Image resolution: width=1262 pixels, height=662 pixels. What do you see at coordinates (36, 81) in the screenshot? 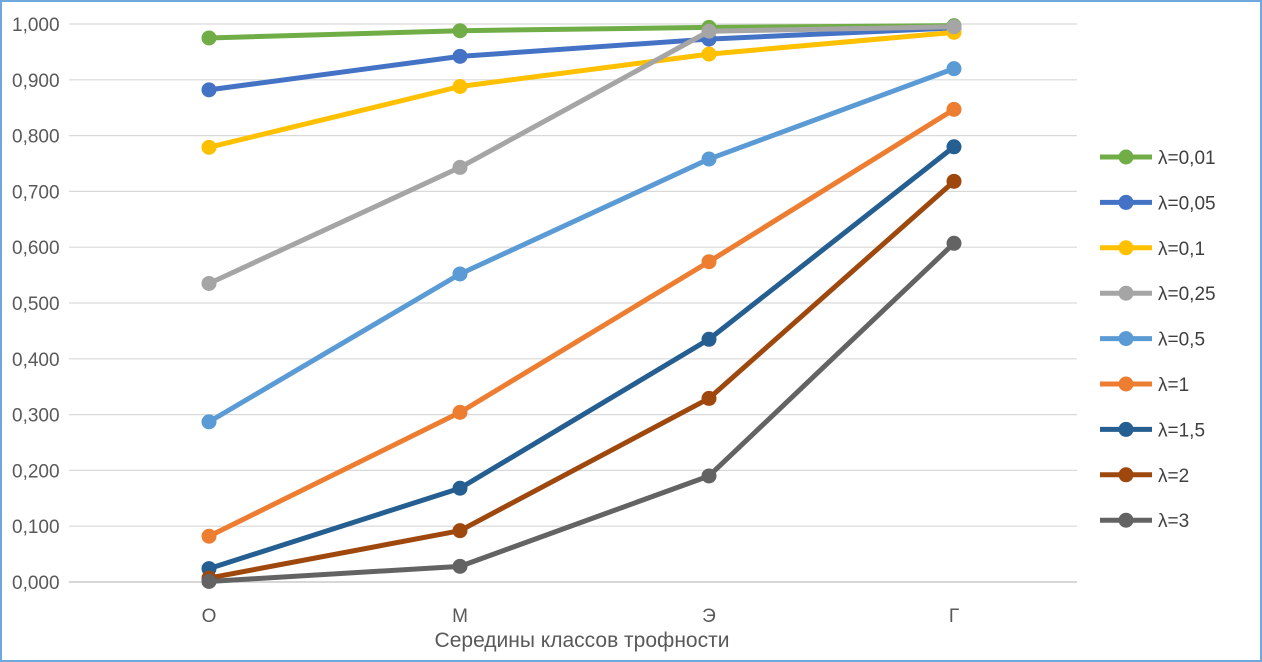
I see `y-tick-label: 0,900` at bounding box center [36, 81].